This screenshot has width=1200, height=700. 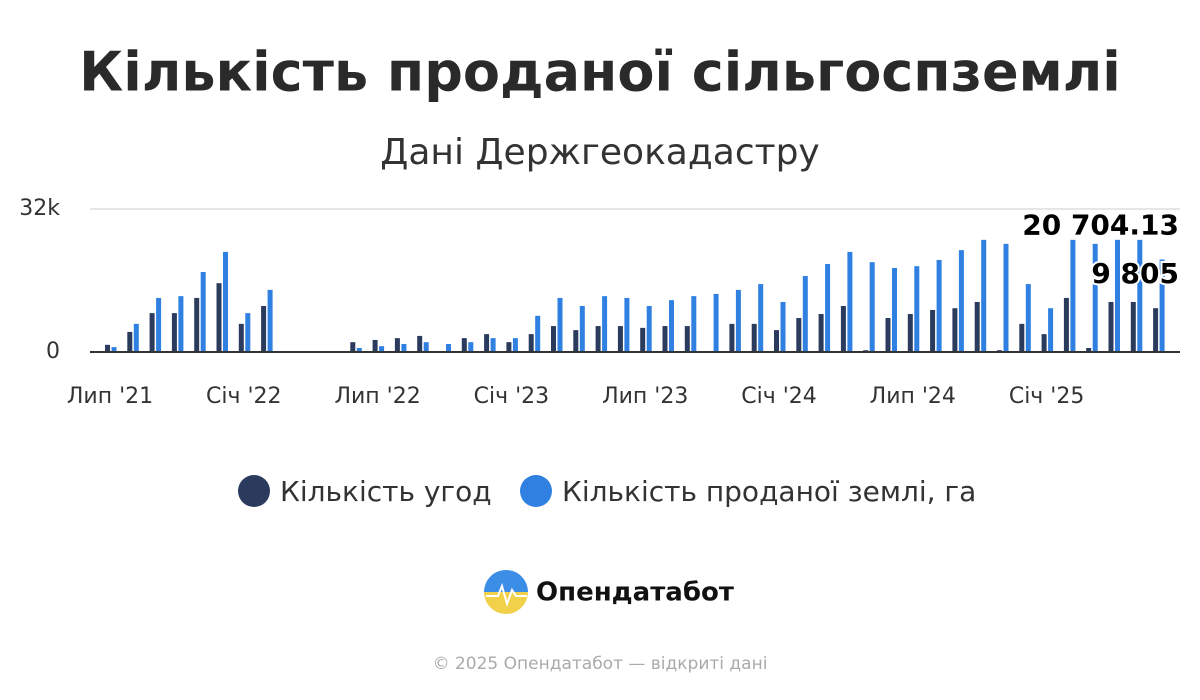 What do you see at coordinates (53, 351) in the screenshot?
I see `y-tick-label: 0` at bounding box center [53, 351].